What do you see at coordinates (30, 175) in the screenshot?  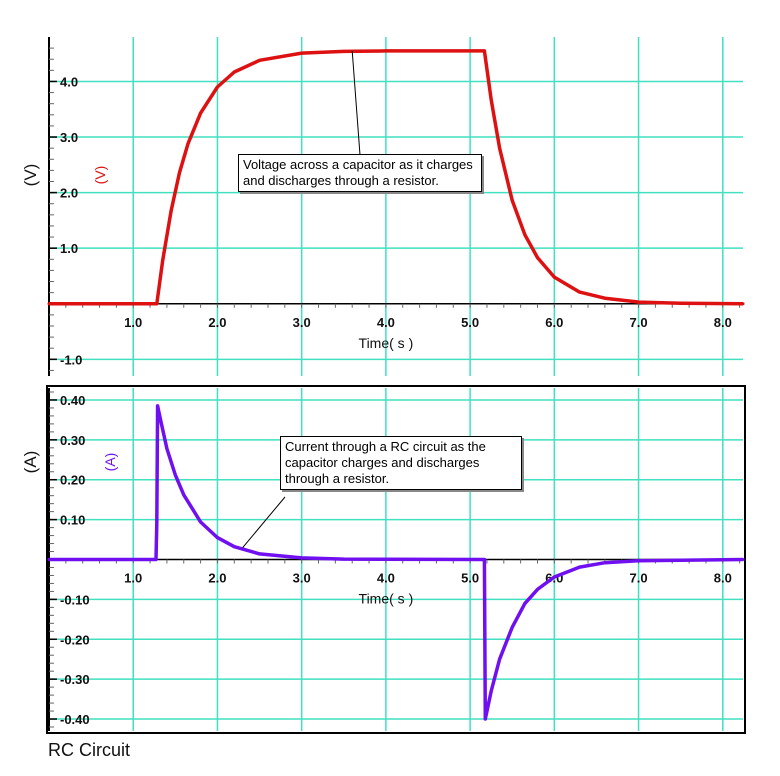 I see `y-axis-title: (V)` at bounding box center [30, 175].